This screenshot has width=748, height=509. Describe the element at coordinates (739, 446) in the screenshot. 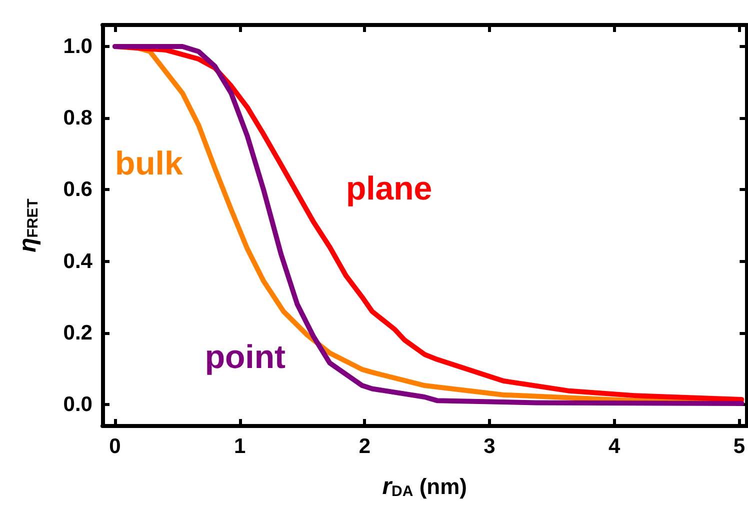

I see `x-tick-label: 5` at that location.